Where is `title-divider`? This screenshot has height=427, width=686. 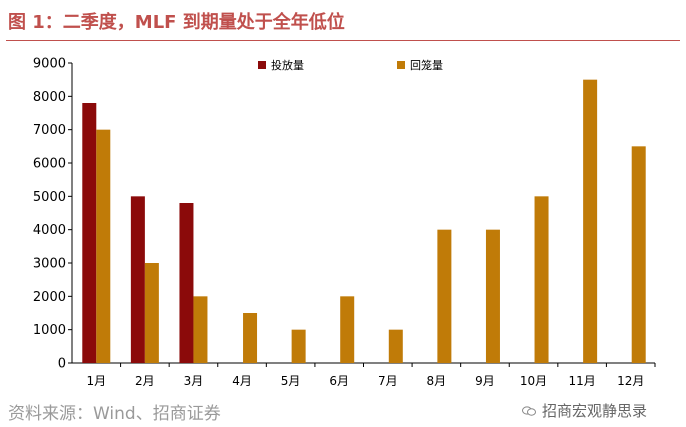 title-divider is located at coordinates (343, 40).